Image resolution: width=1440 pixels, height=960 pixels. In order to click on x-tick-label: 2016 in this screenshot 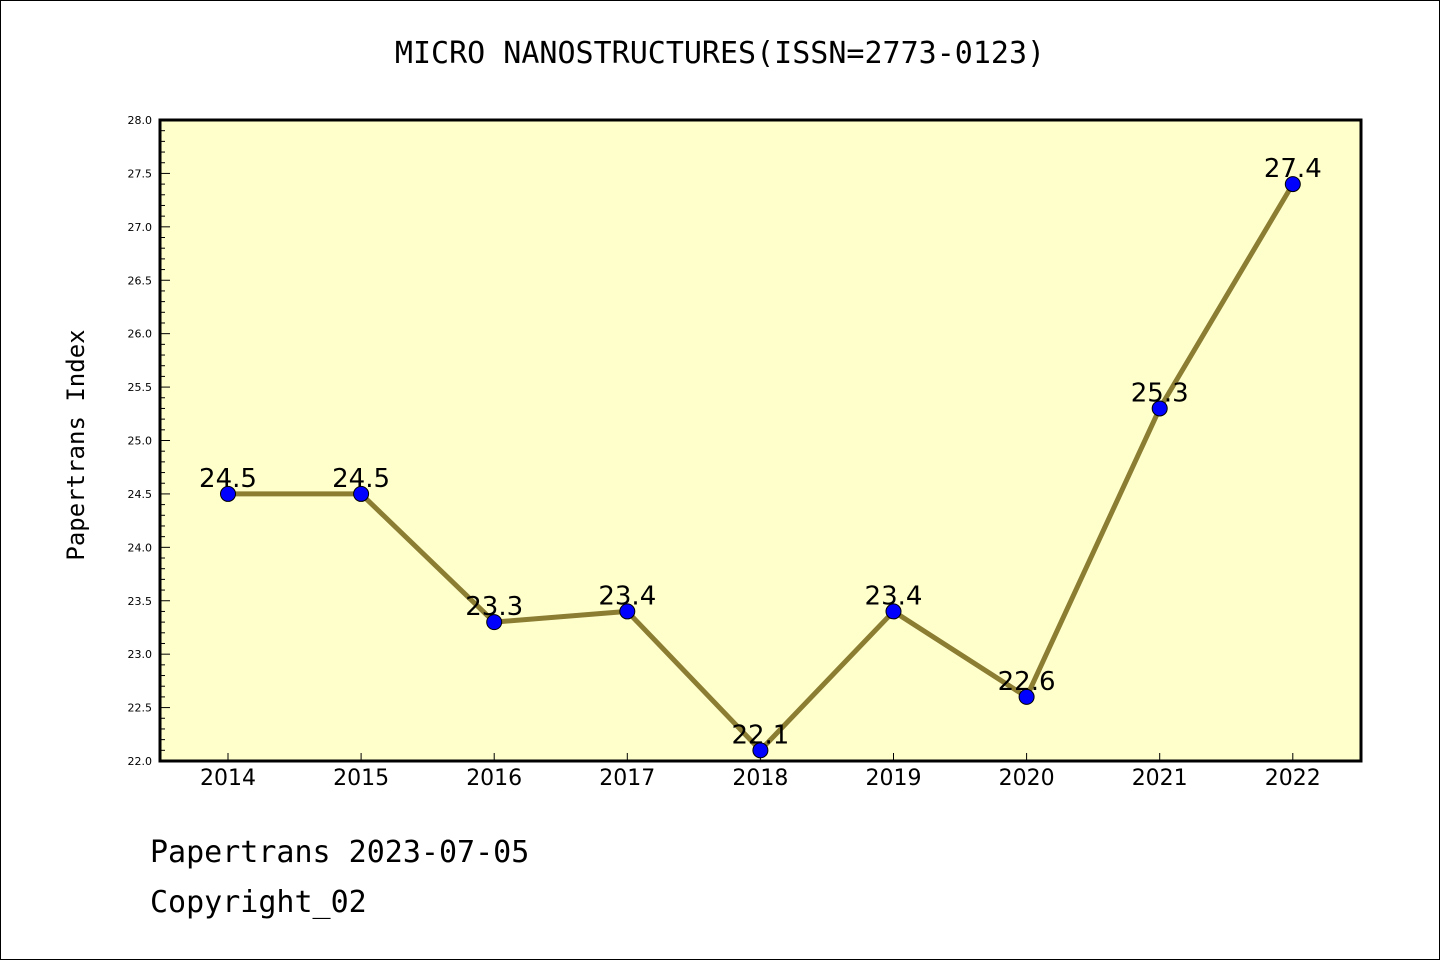, I will do `click(494, 778)`.